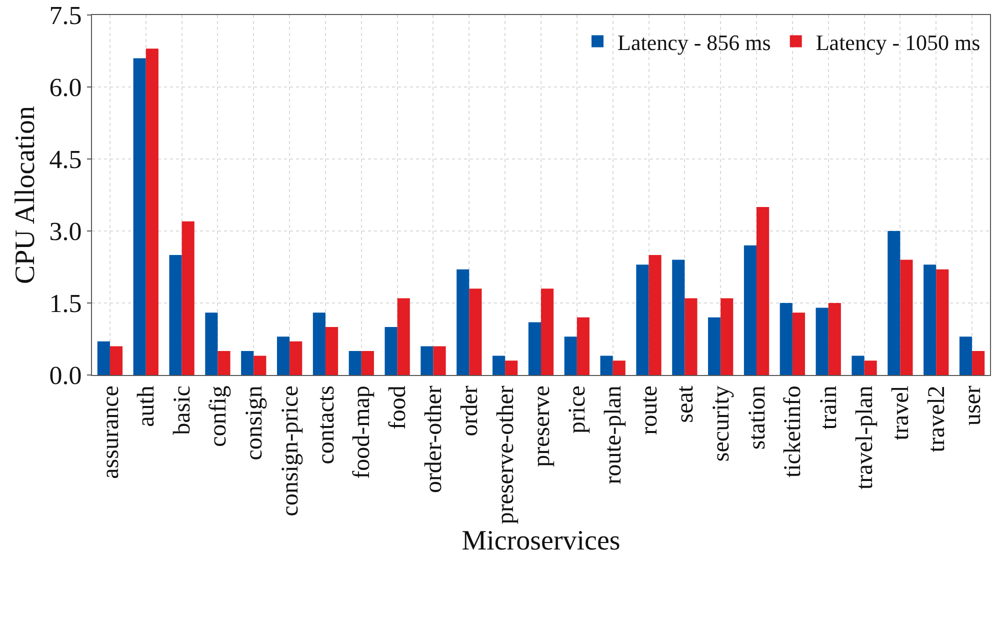  What do you see at coordinates (65, 15) in the screenshot?
I see `y-tick-label: 7.5` at bounding box center [65, 15].